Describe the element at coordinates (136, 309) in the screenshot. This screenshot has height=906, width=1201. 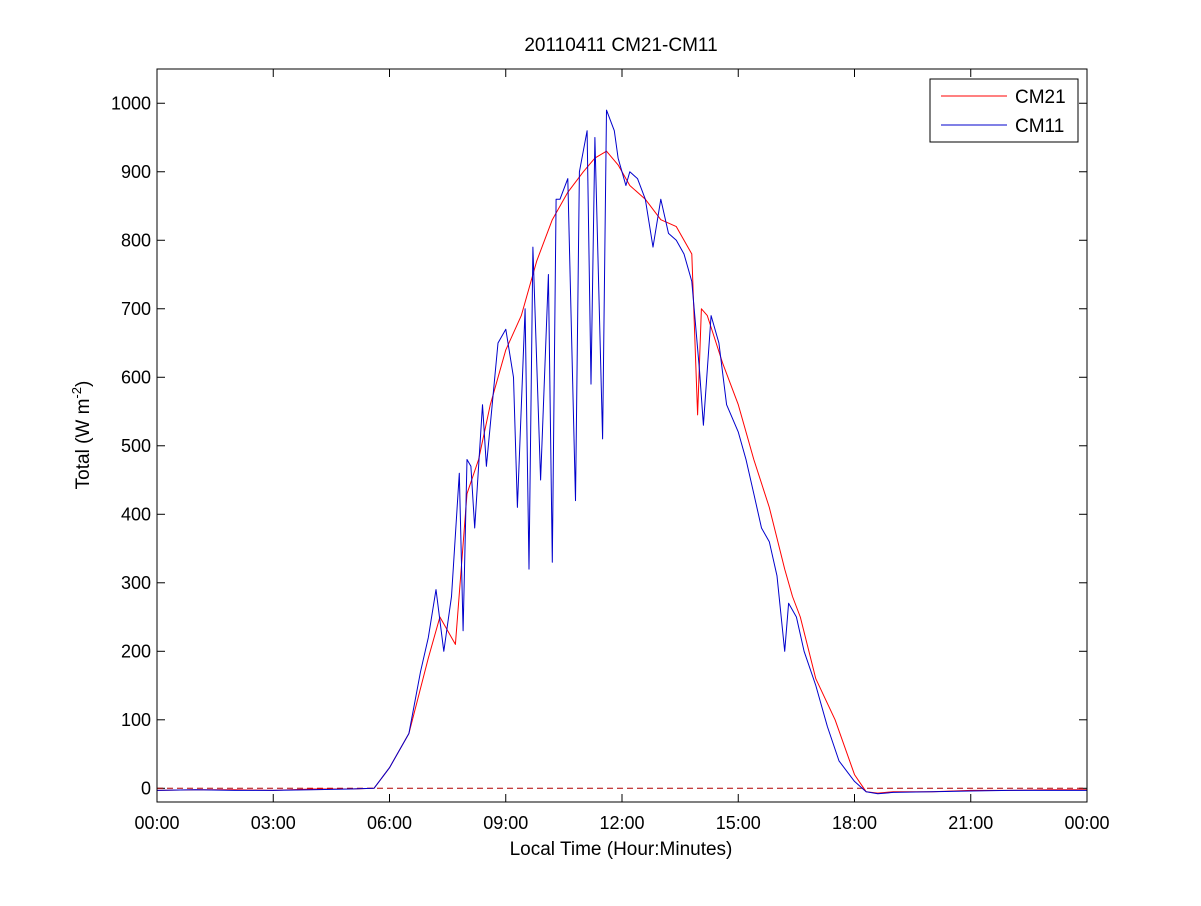
I see `y-tick-label: 700` at that location.